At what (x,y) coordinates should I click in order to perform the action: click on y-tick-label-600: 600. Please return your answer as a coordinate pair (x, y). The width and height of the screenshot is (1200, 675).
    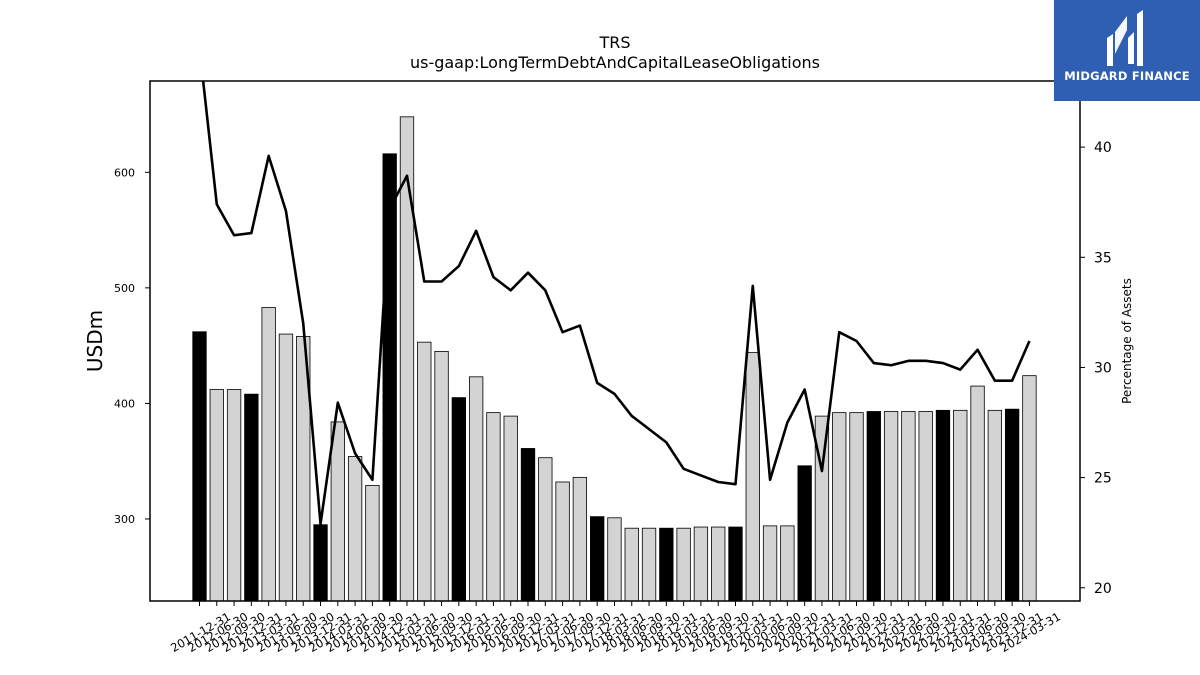
    Looking at the image, I should click on (124, 172).